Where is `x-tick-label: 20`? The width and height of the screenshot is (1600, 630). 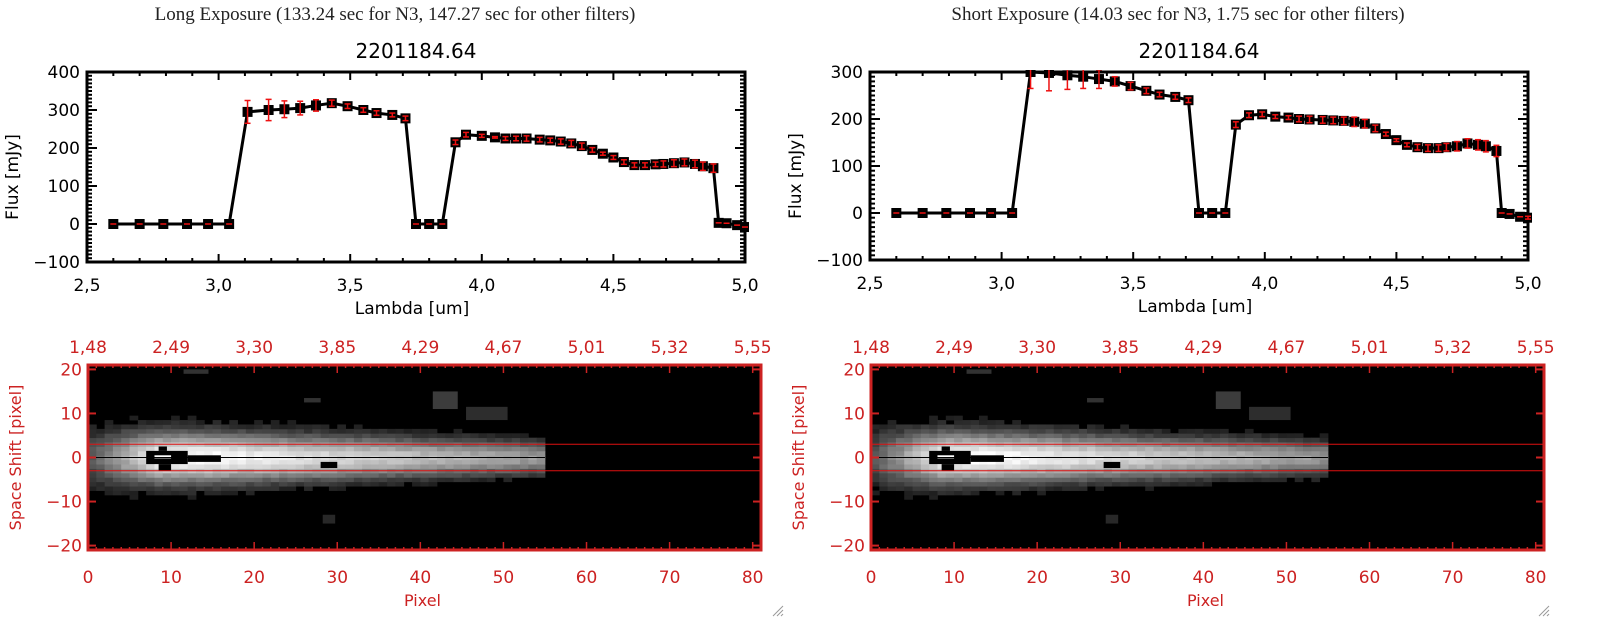 x-tick-label: 20 is located at coordinates (254, 578).